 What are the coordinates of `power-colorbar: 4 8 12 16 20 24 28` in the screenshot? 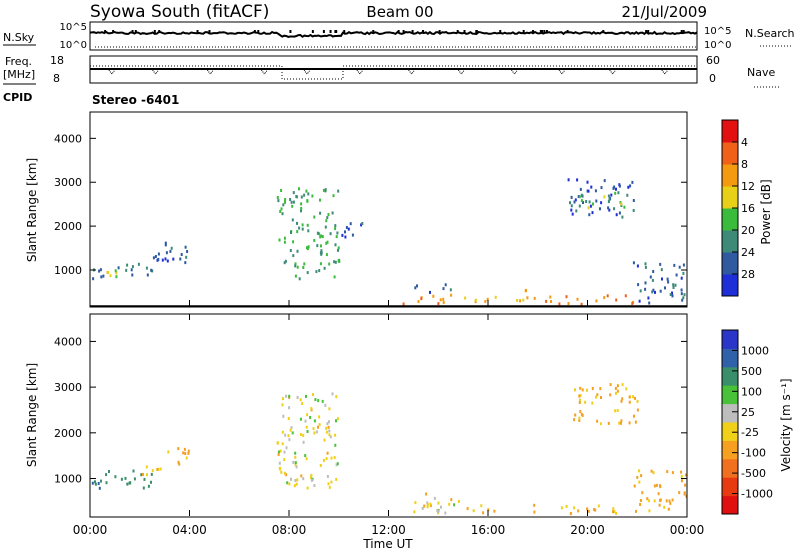 It's located at (738, 208).